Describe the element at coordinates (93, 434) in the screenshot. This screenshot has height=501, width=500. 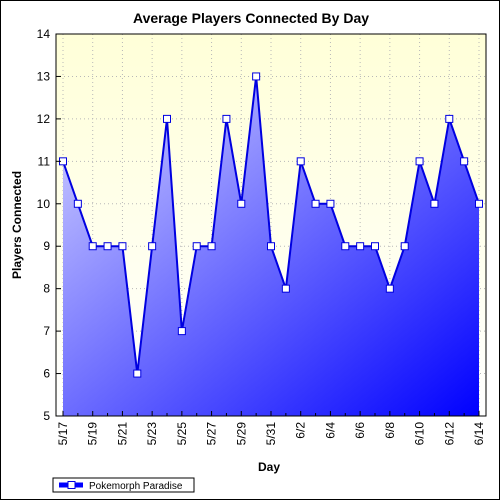
I see `x-tick-label: 5/19` at that location.